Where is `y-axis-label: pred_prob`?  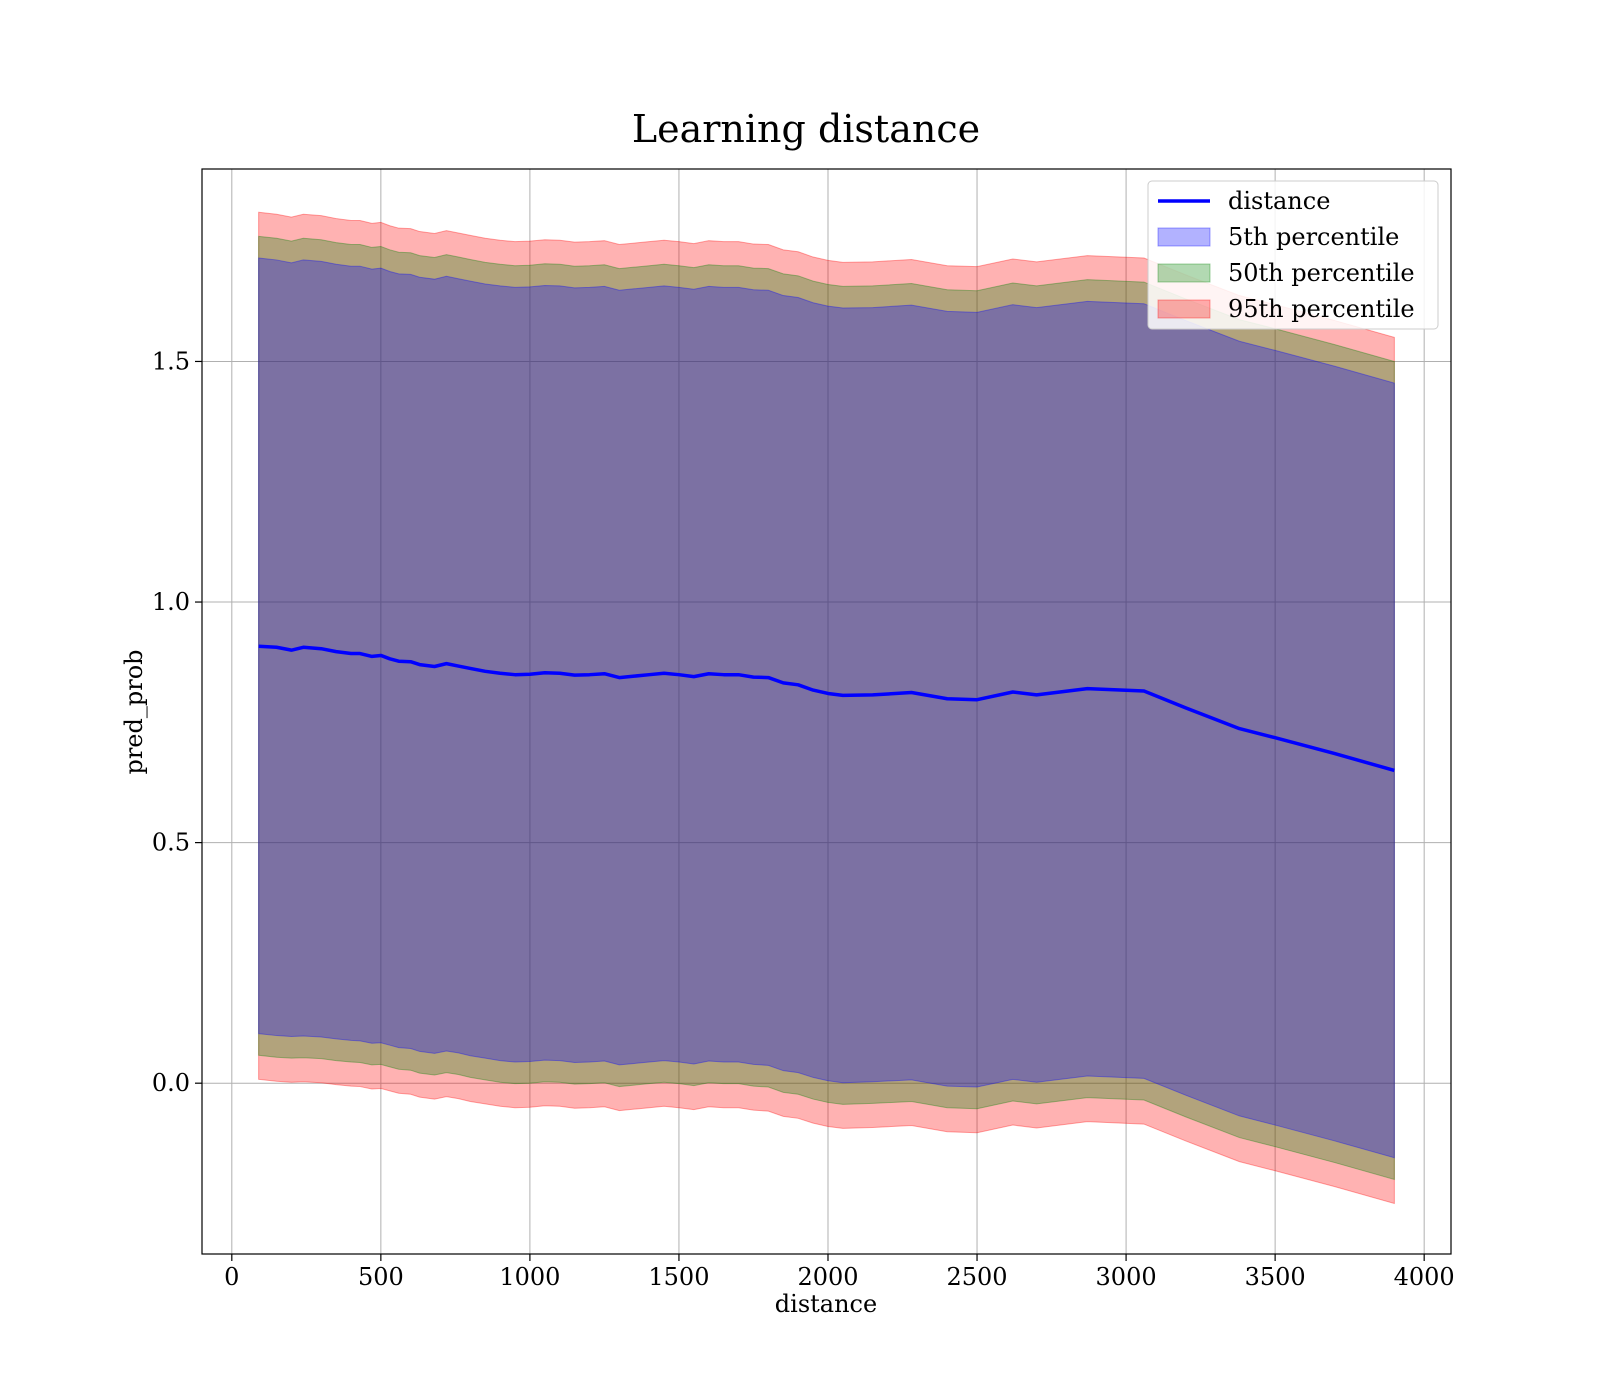 y-axis-label: pred_prob is located at coordinates (134, 711).